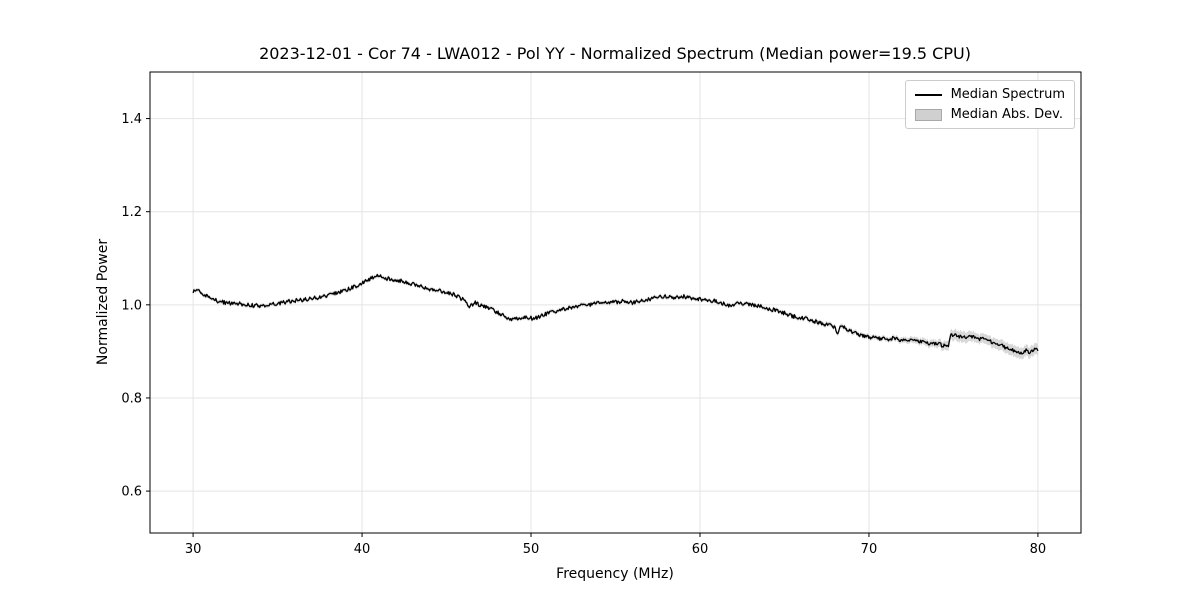  I want to click on y-tick-label: 0.6, so click(131, 492).